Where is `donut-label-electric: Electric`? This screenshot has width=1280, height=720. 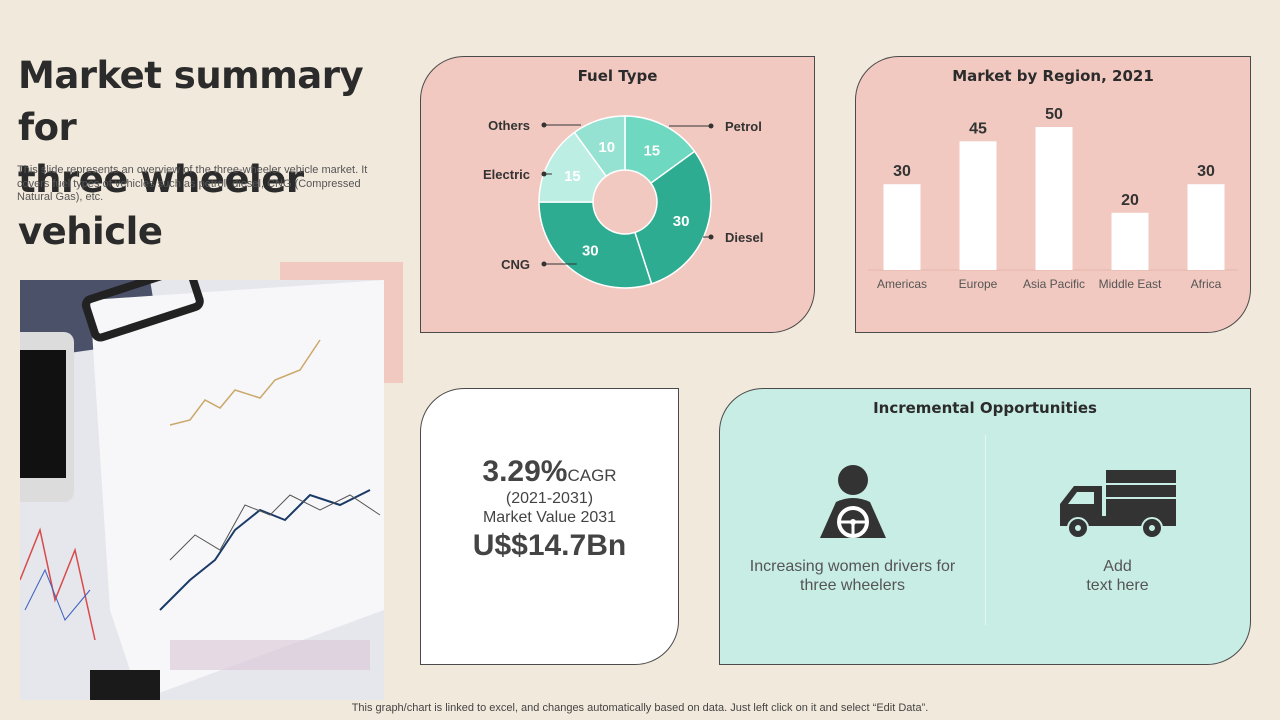
donut-label-electric: Electric is located at coordinates (506, 174).